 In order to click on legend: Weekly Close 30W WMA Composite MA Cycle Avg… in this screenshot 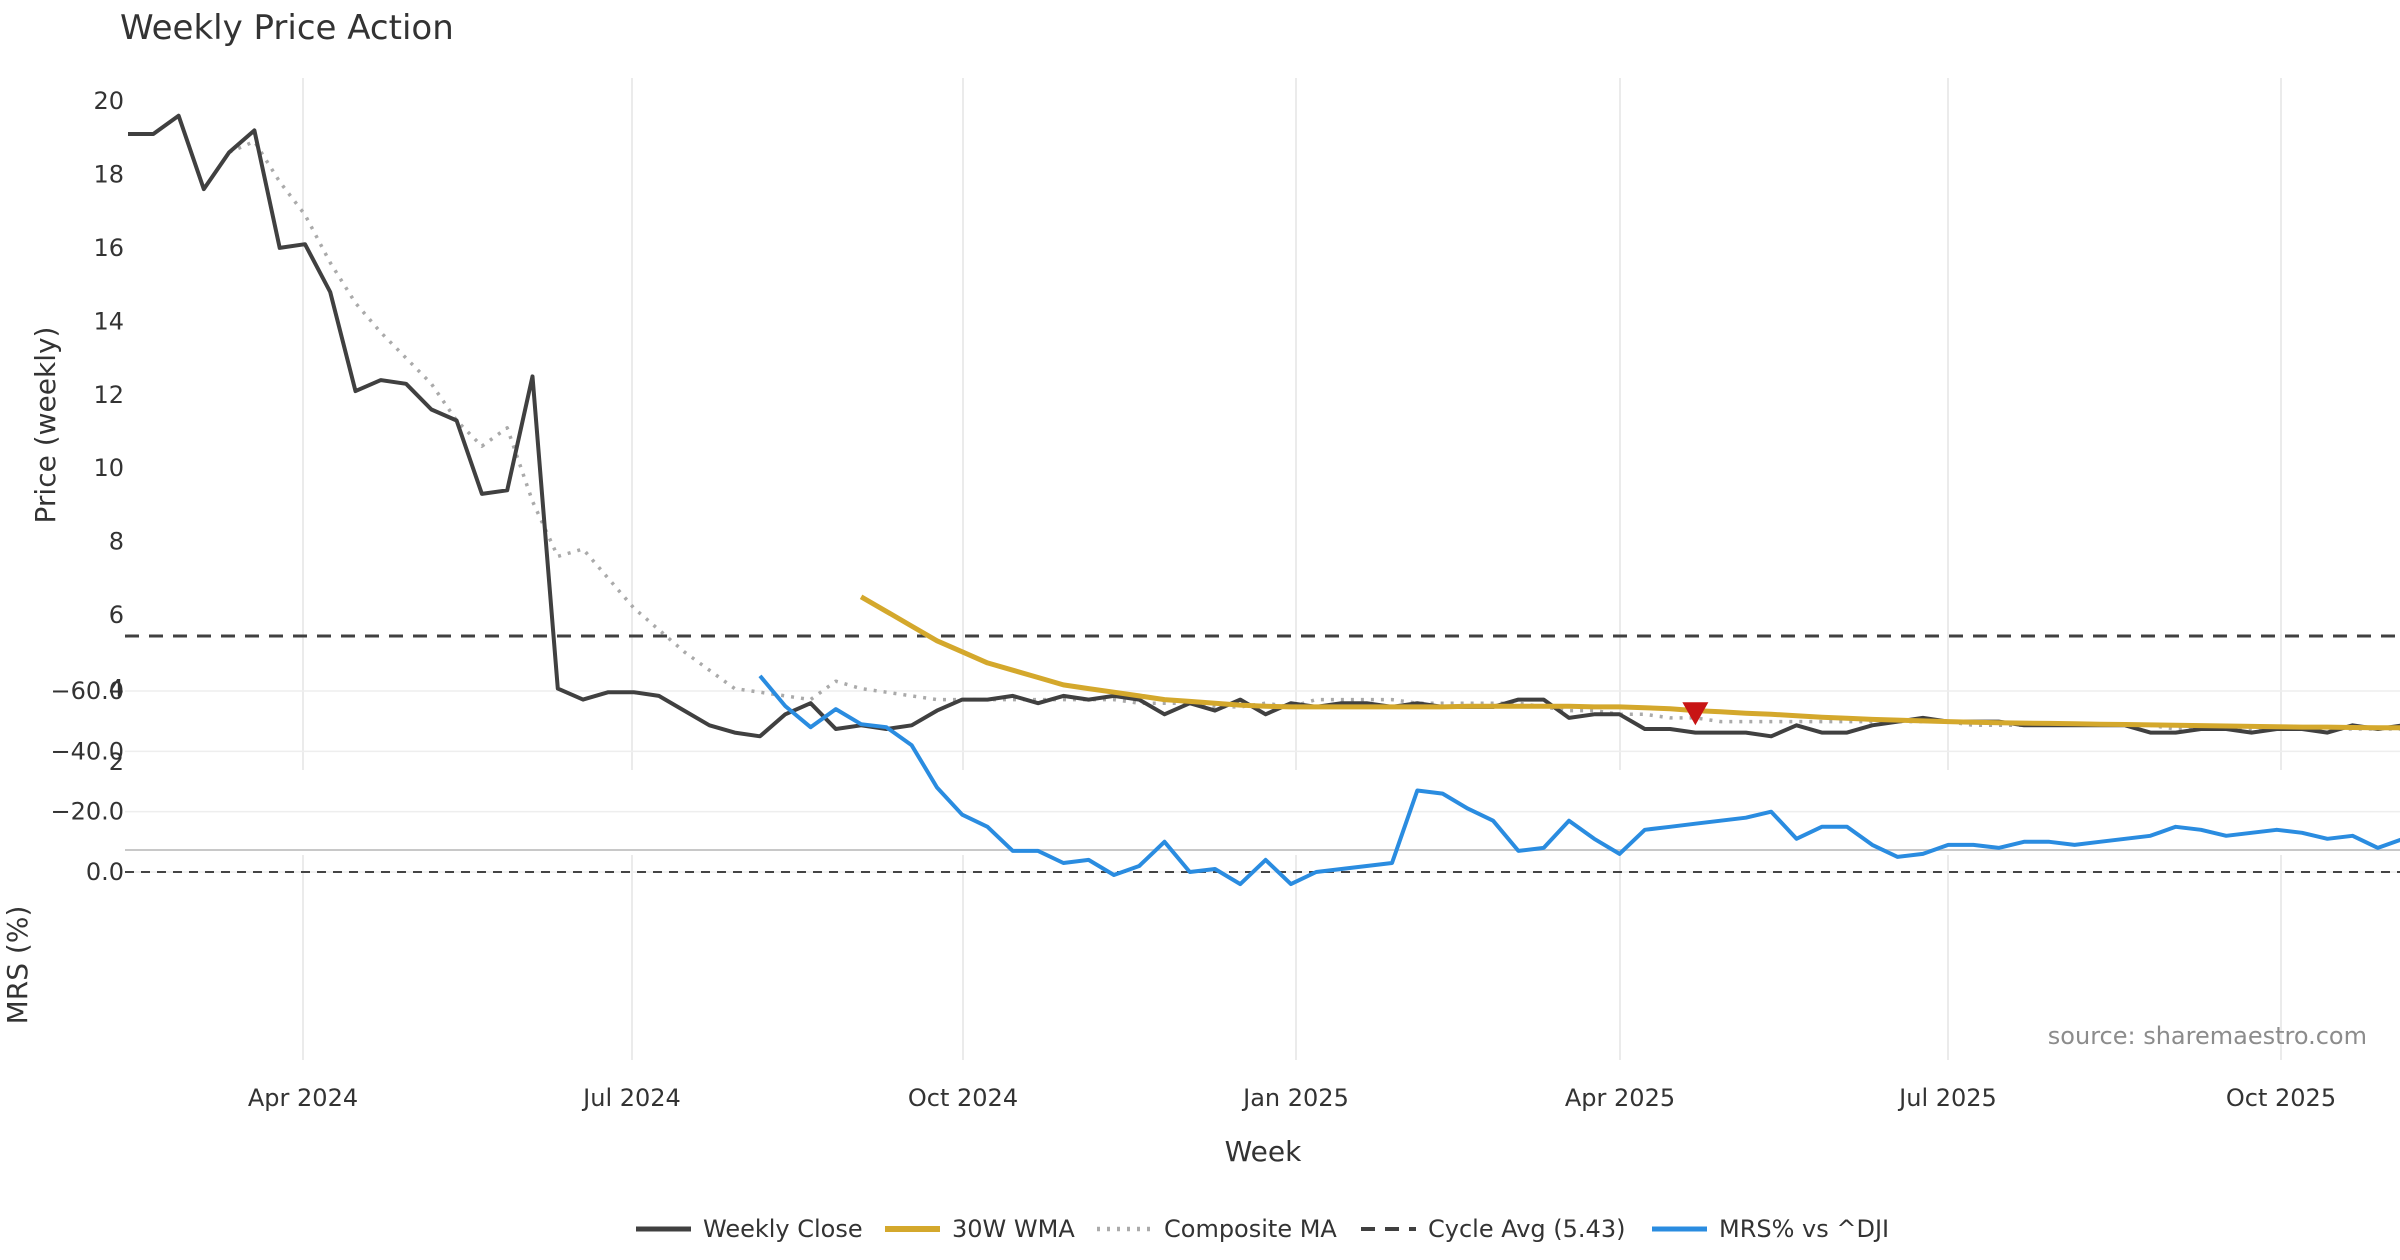, I will do `click(1262, 1229)`.